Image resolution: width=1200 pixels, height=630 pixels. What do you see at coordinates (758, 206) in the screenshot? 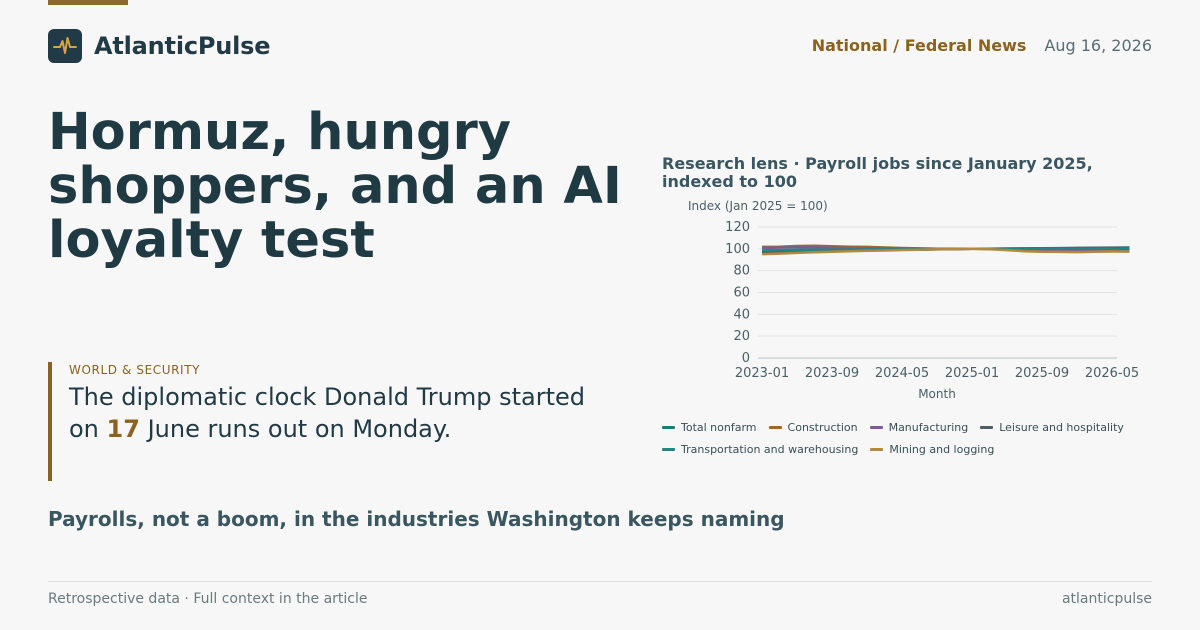
I see `y-axis-title: Index (Jan 2025 = 100)` at bounding box center [758, 206].